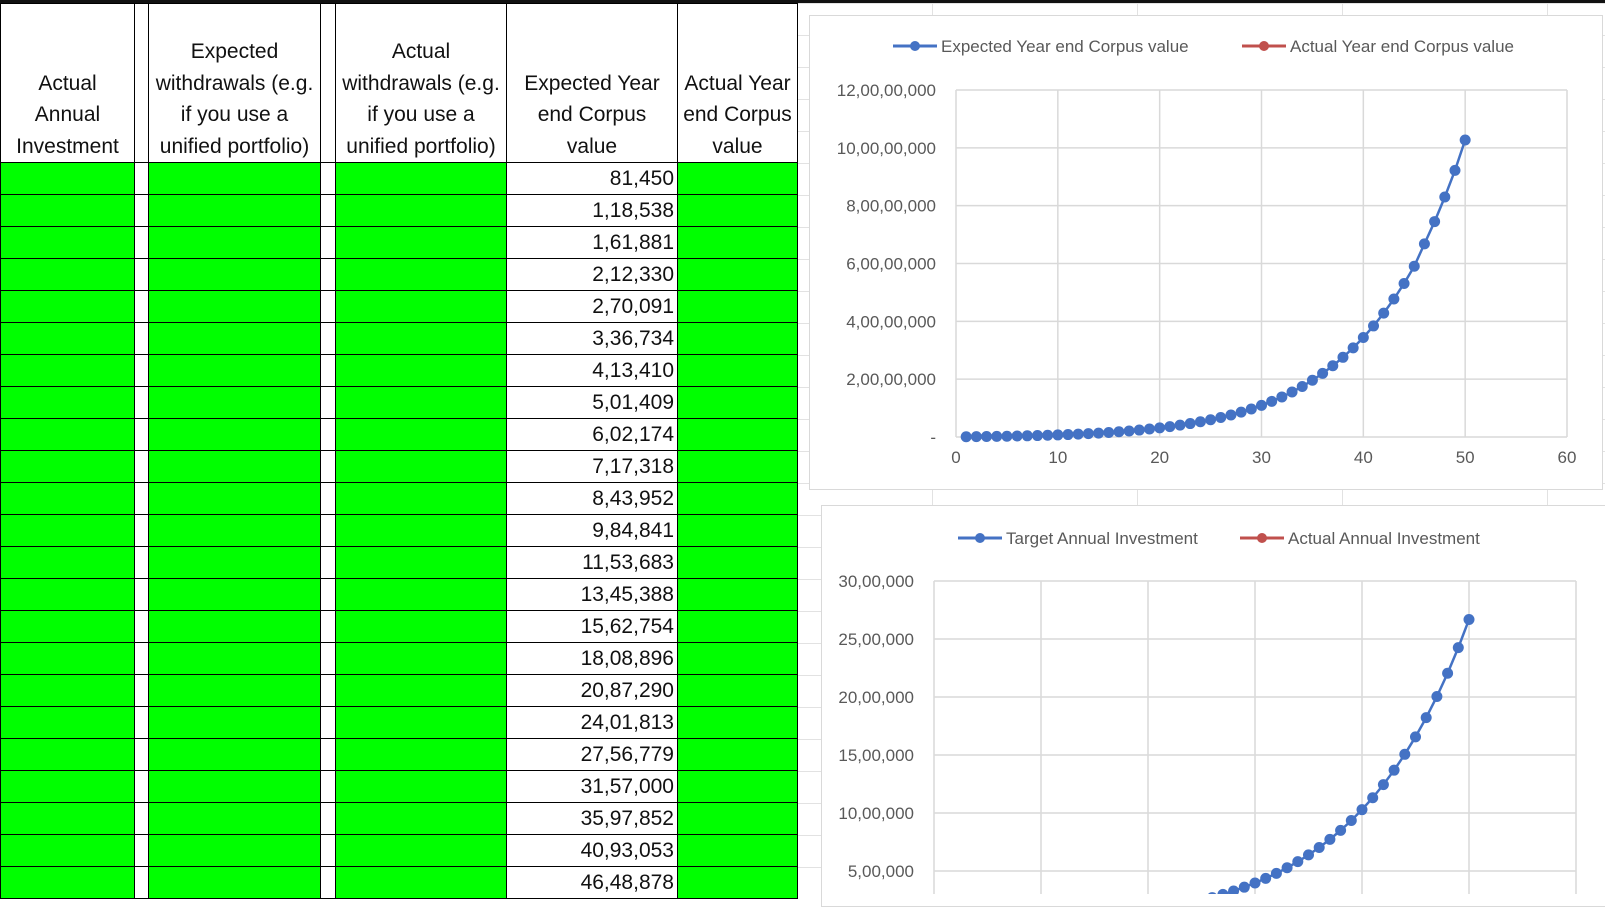  What do you see at coordinates (592, 562) in the screenshot?
I see `expected-corpus-cell: 11,53,683` at bounding box center [592, 562].